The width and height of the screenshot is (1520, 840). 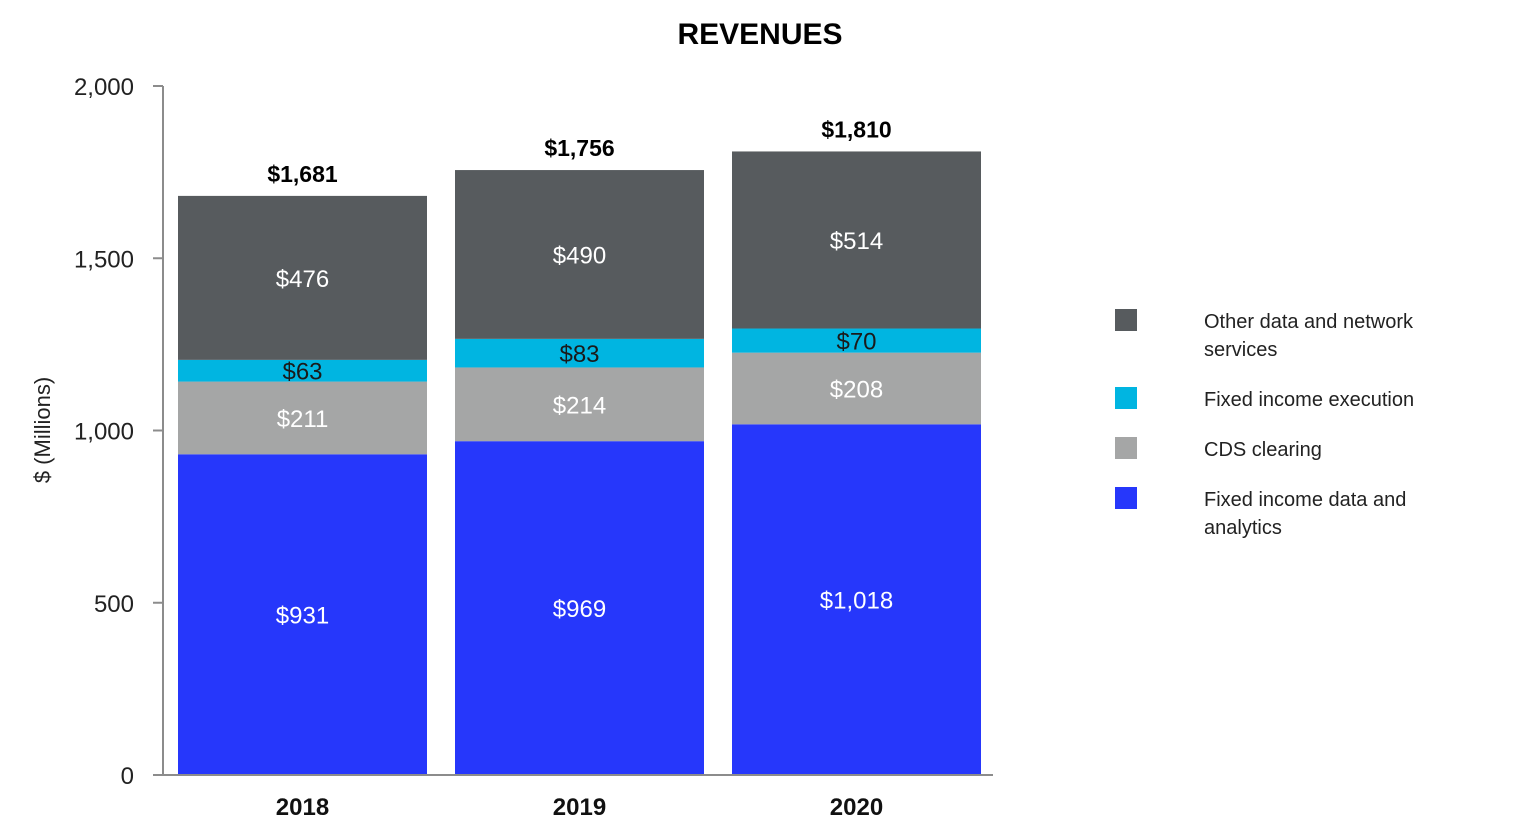 I want to click on legend-label: services, so click(x=1240, y=350).